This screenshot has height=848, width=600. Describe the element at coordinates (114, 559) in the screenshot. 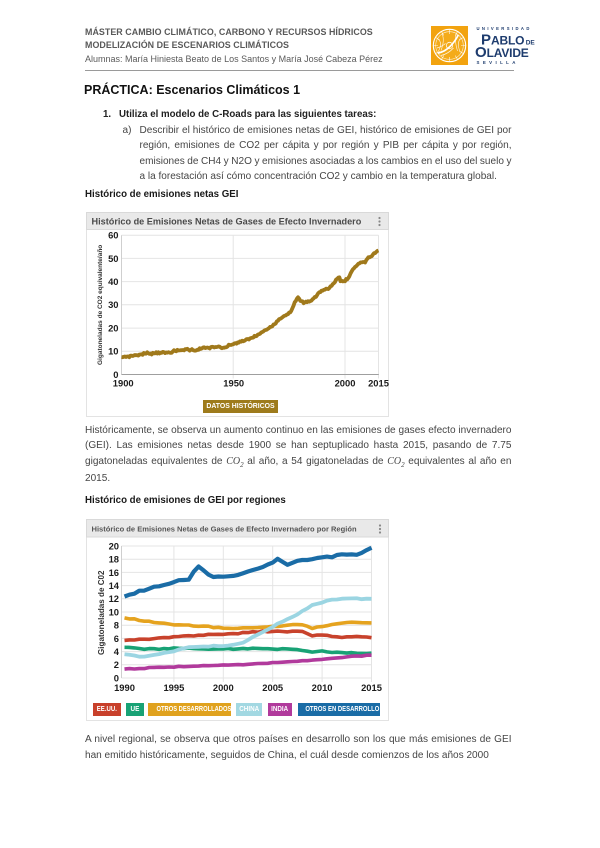

I see `svg-text: 18` at that location.